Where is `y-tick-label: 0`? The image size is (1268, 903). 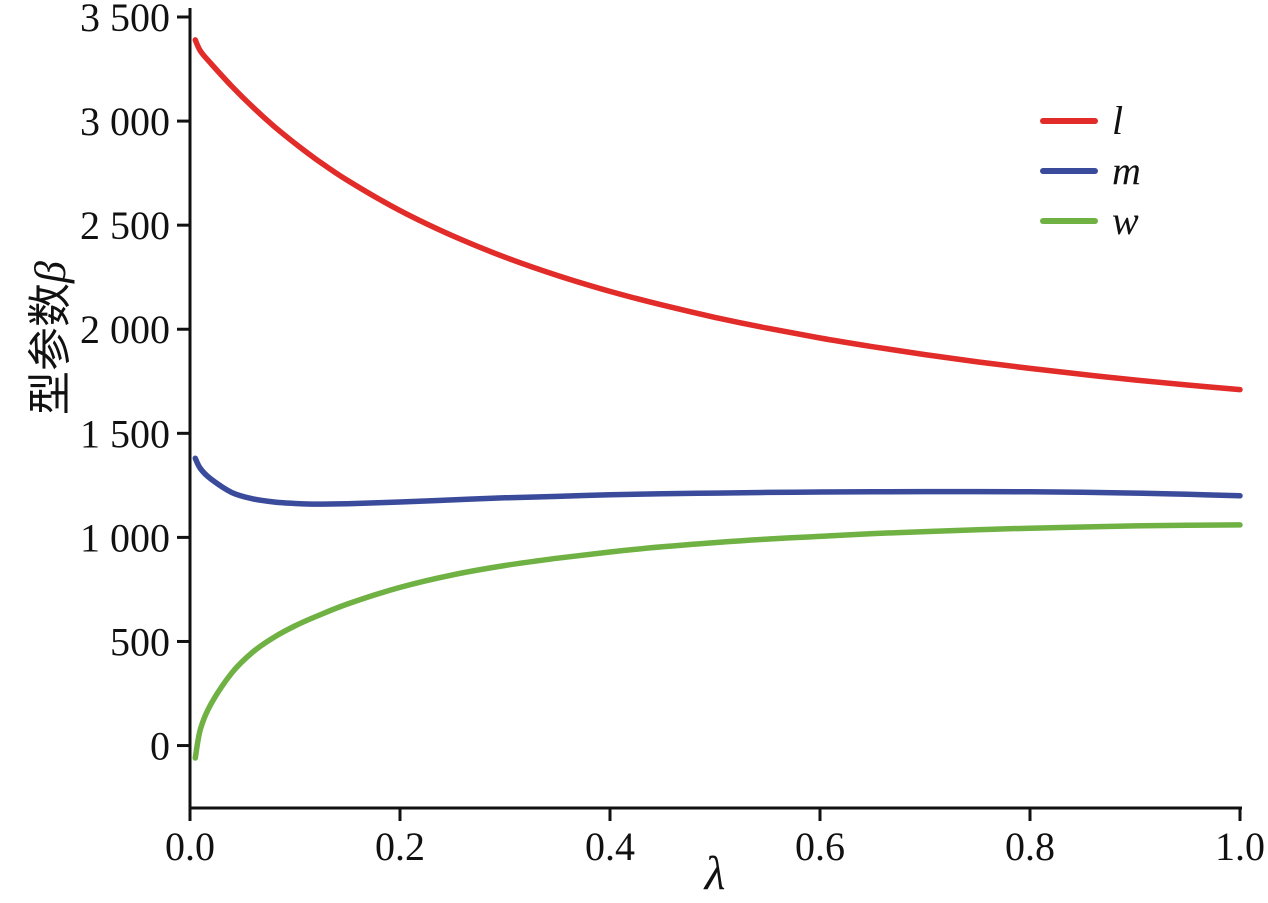
y-tick-label: 0 is located at coordinates (160, 746).